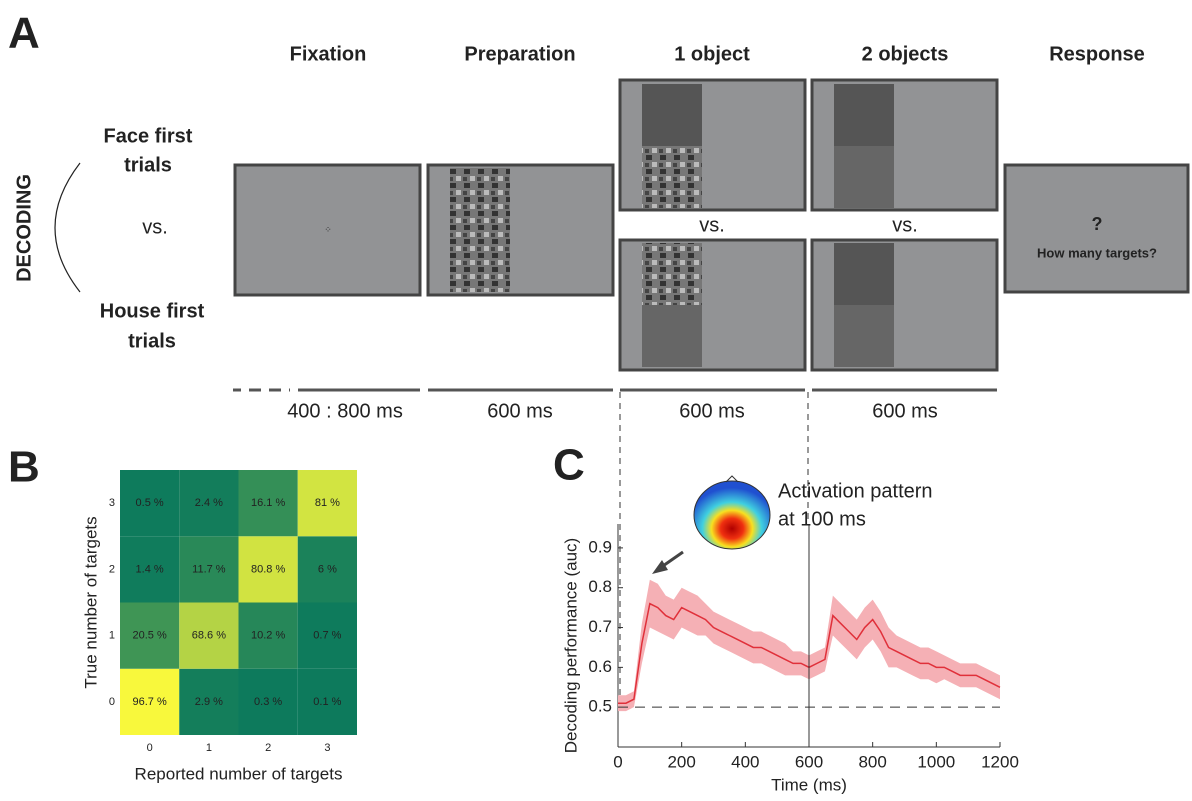 The width and height of the screenshot is (1192, 801). I want to click on y-axis-label: Decoding performance (auc), so click(570, 645).